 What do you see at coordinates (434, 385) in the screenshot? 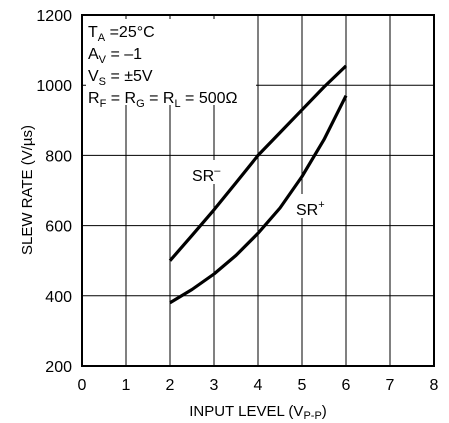
I see `x-tick-label: 8` at bounding box center [434, 385].